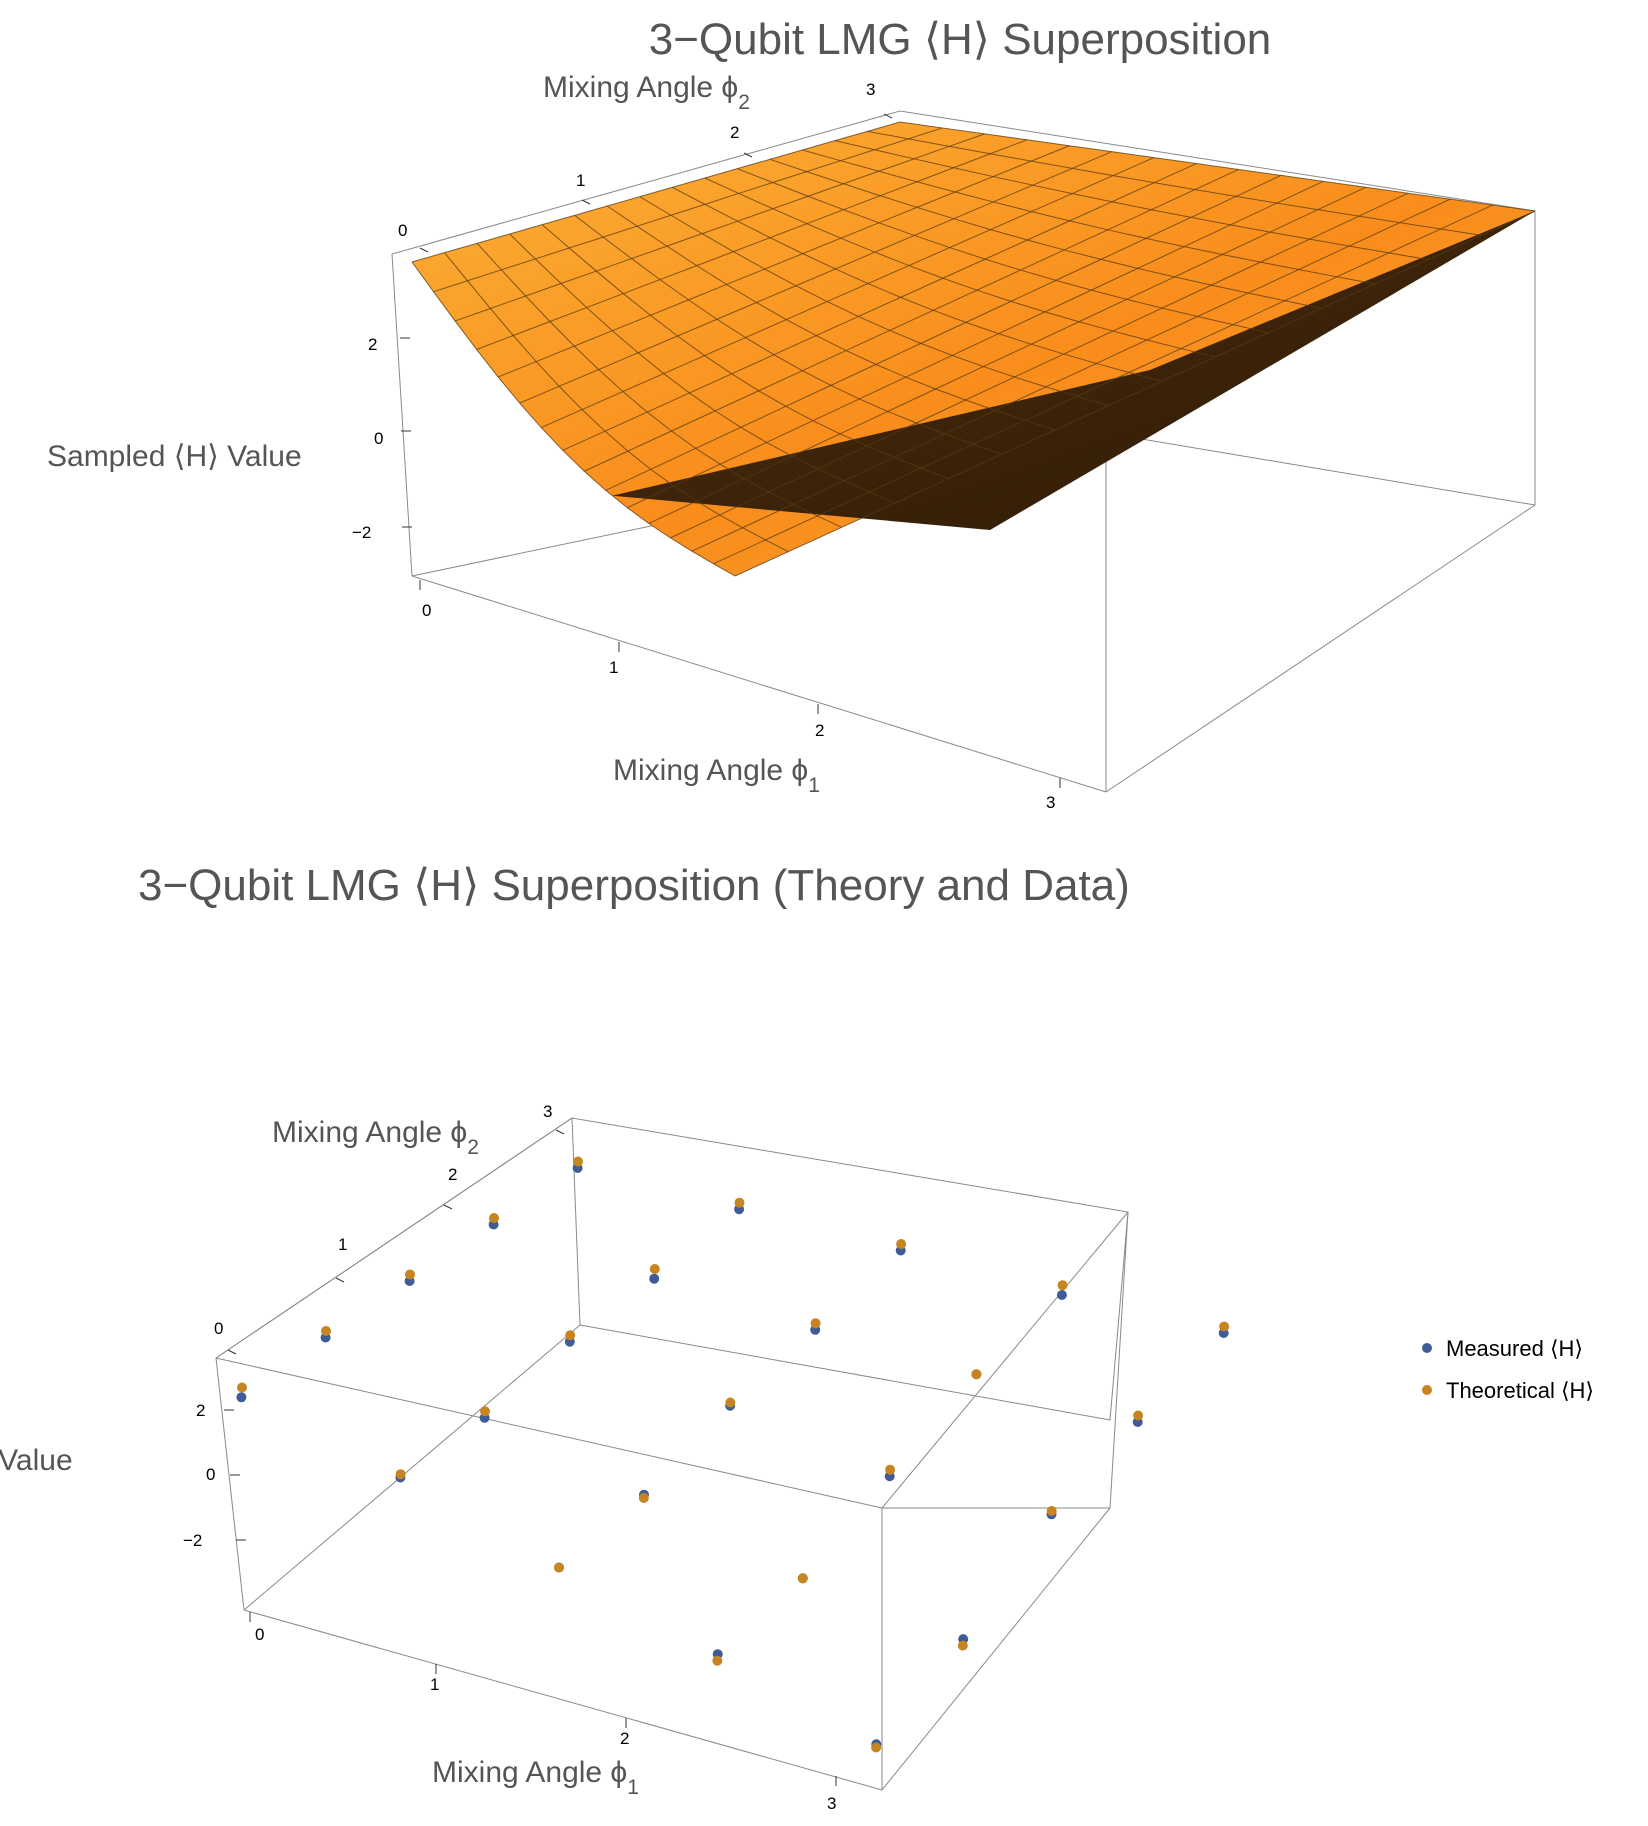  Describe the element at coordinates (452, 1174) in the screenshot. I see `chart2-y-tick-2: 2` at that location.